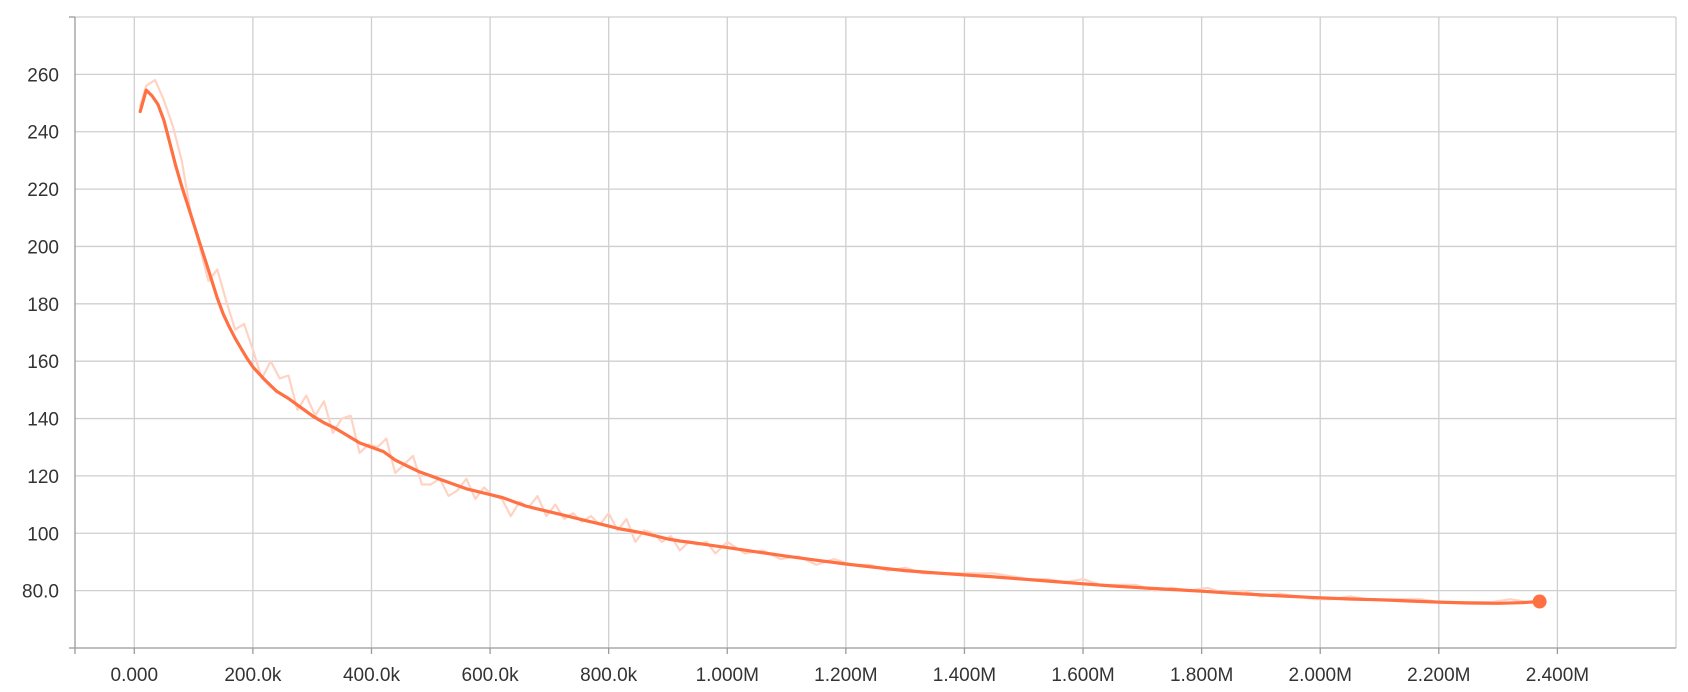 The height and width of the screenshot is (692, 1688). I want to click on x-tick-label: 1.000M, so click(727, 675).